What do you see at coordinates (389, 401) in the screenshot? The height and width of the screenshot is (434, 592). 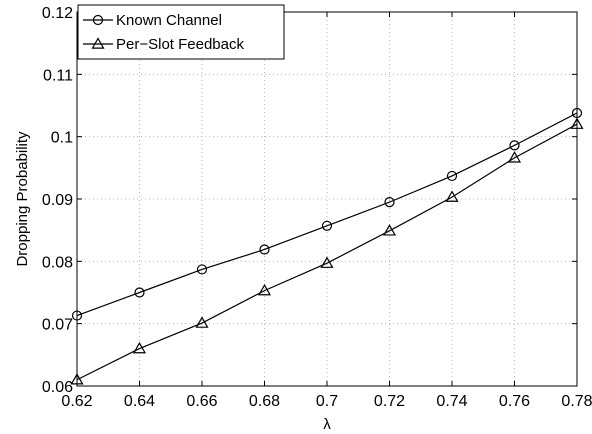 I see `x-tick-label: 0.72` at bounding box center [389, 401].